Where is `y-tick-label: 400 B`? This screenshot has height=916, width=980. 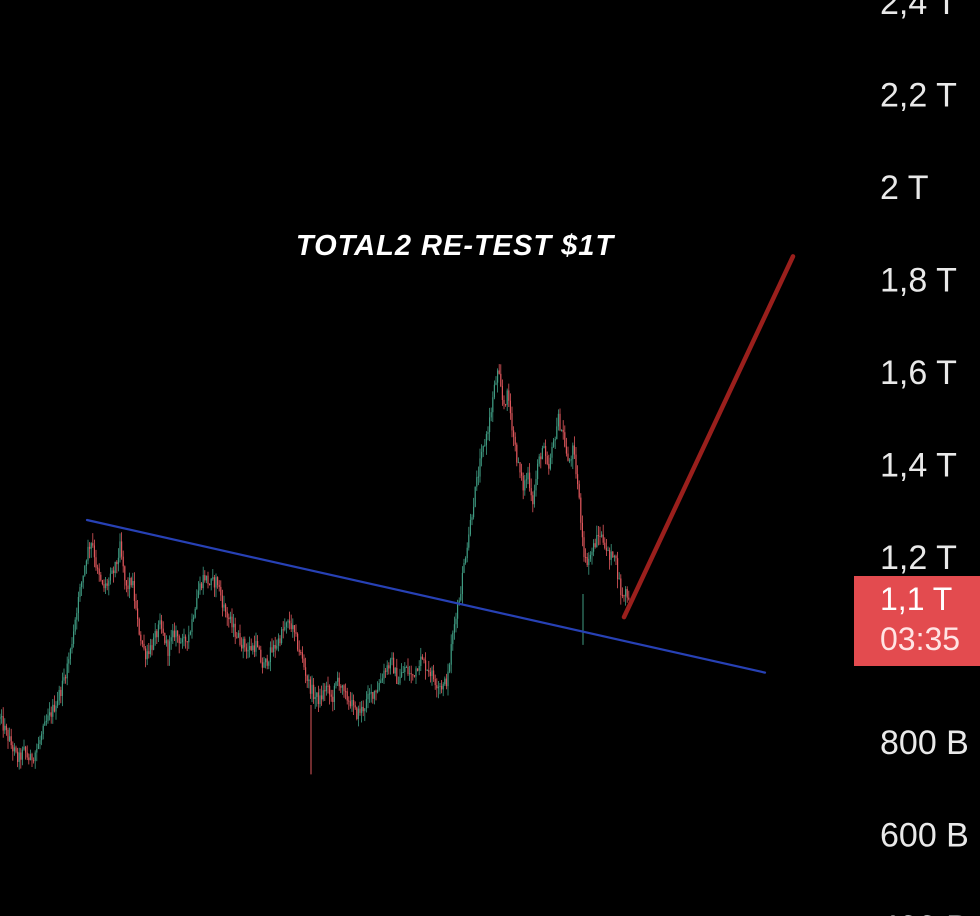 y-tick-label: 400 B is located at coordinates (924, 912).